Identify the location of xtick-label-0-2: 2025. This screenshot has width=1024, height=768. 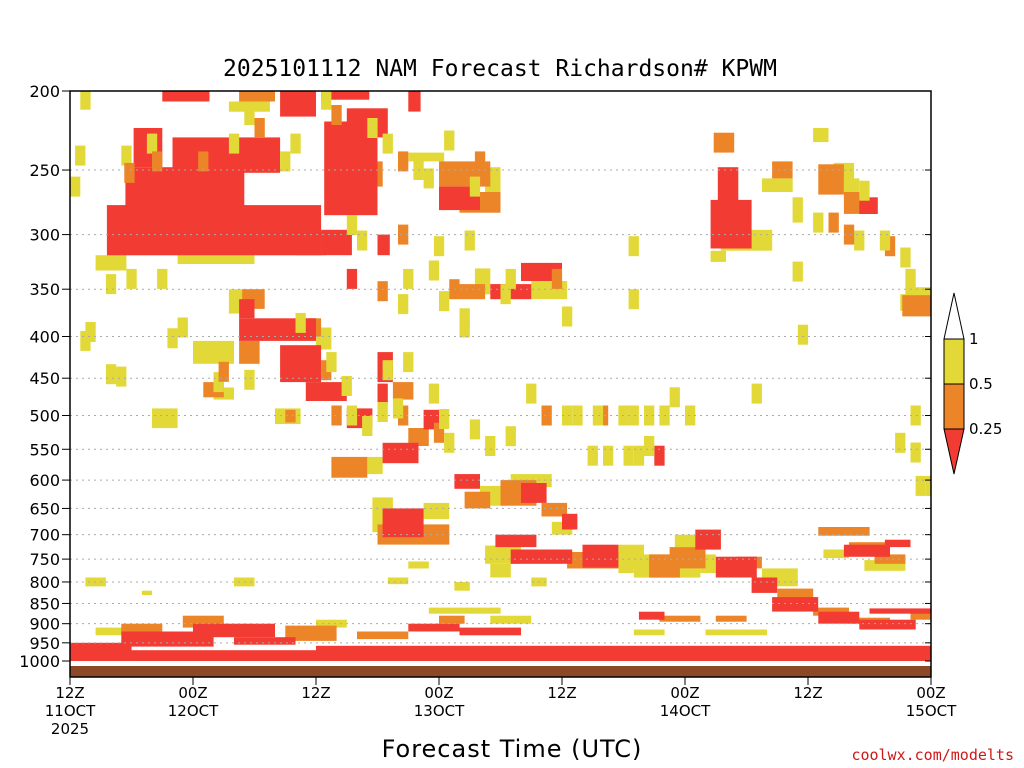
(70, 729).